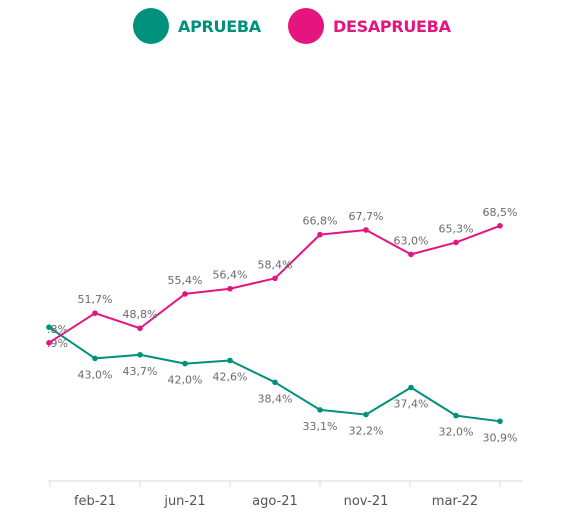 The width and height of the screenshot is (573, 517). I want to click on data-label-aprueba-1: 43,0%, so click(95, 374).